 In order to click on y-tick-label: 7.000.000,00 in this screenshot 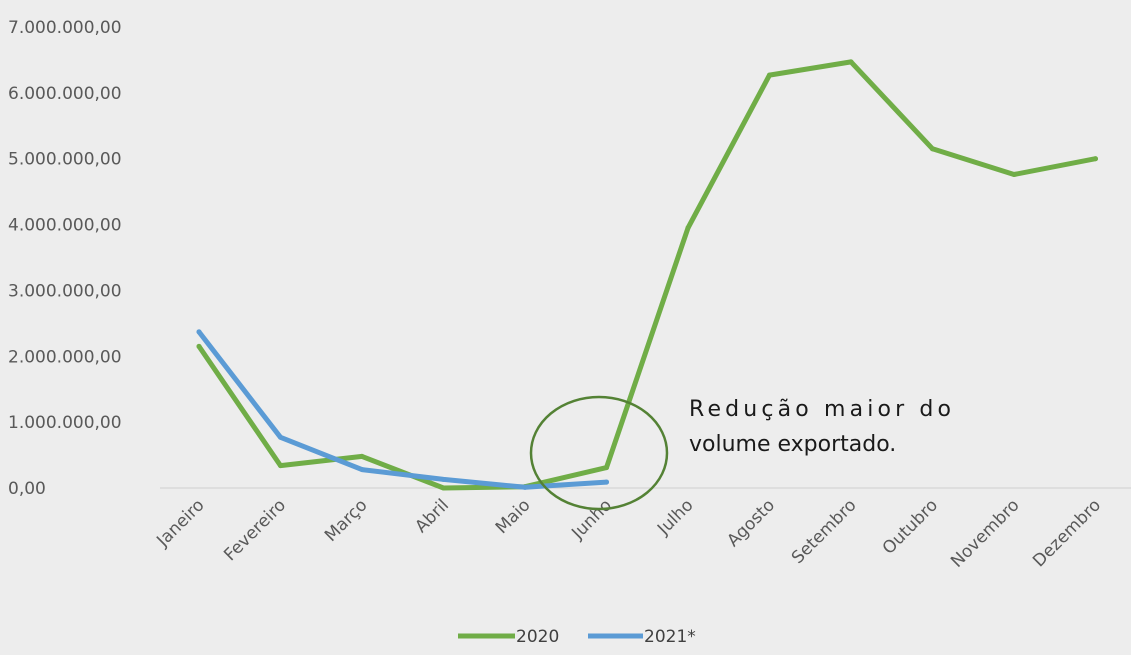, I will do `click(65, 28)`.